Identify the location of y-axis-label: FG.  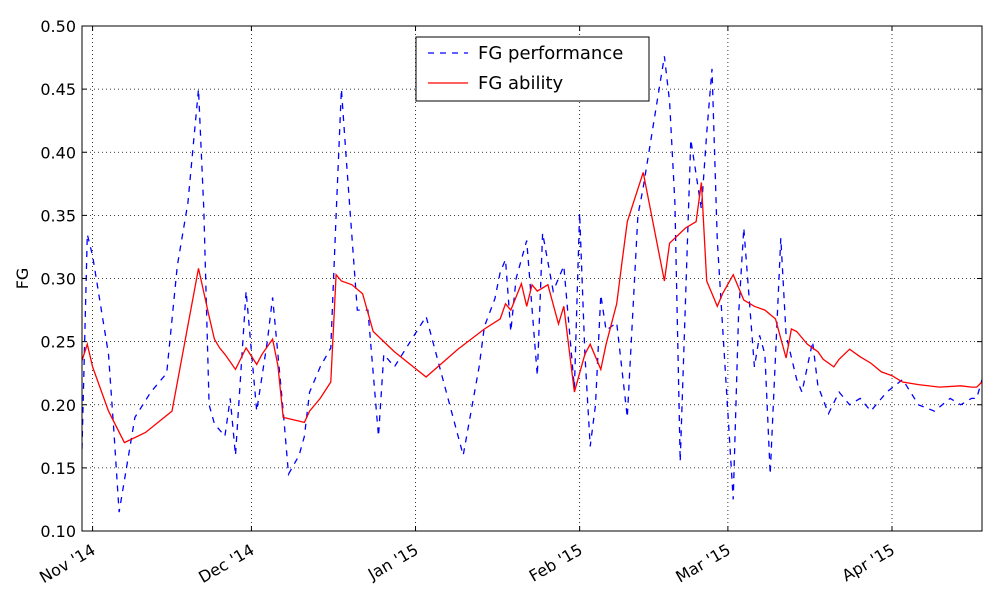
(22, 279).